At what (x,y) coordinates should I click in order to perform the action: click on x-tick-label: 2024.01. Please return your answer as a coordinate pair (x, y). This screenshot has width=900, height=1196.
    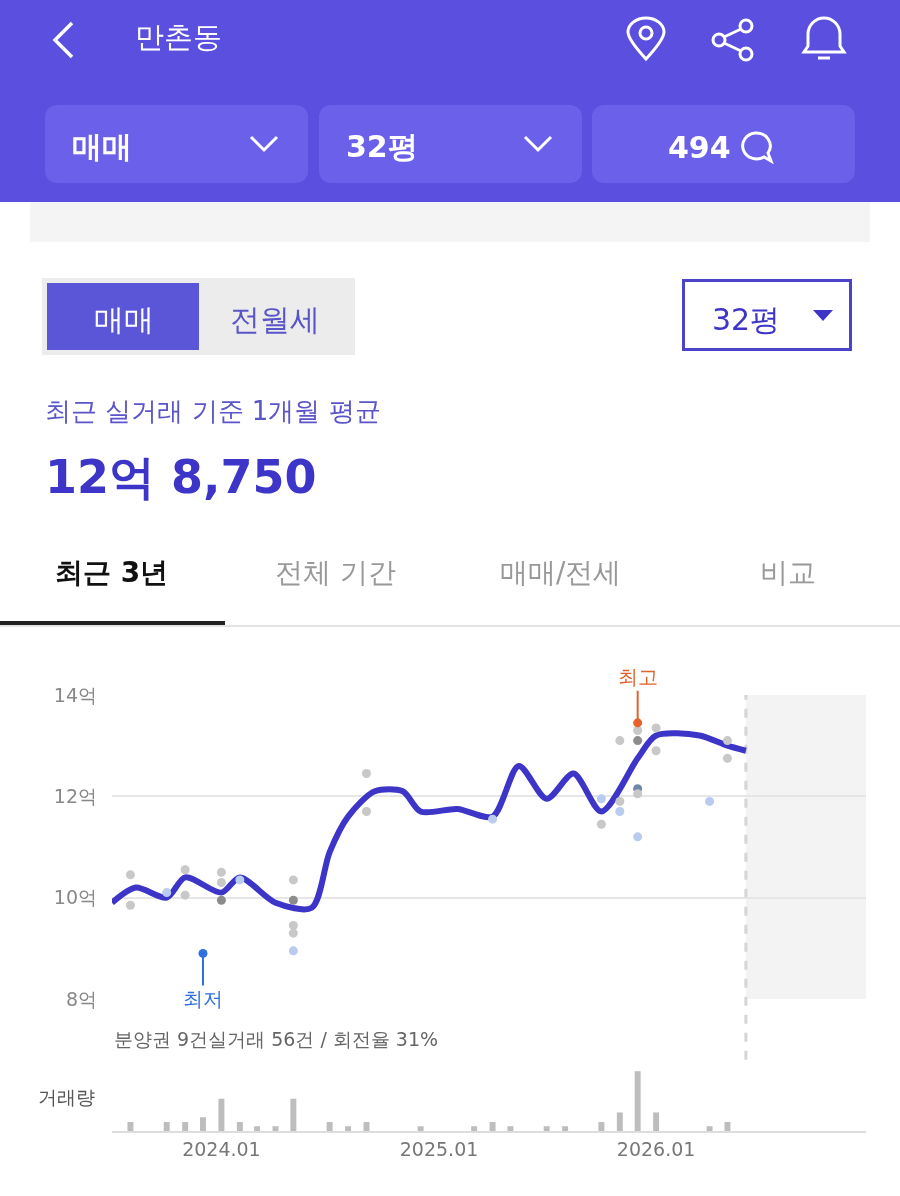
    Looking at the image, I should click on (221, 1148).